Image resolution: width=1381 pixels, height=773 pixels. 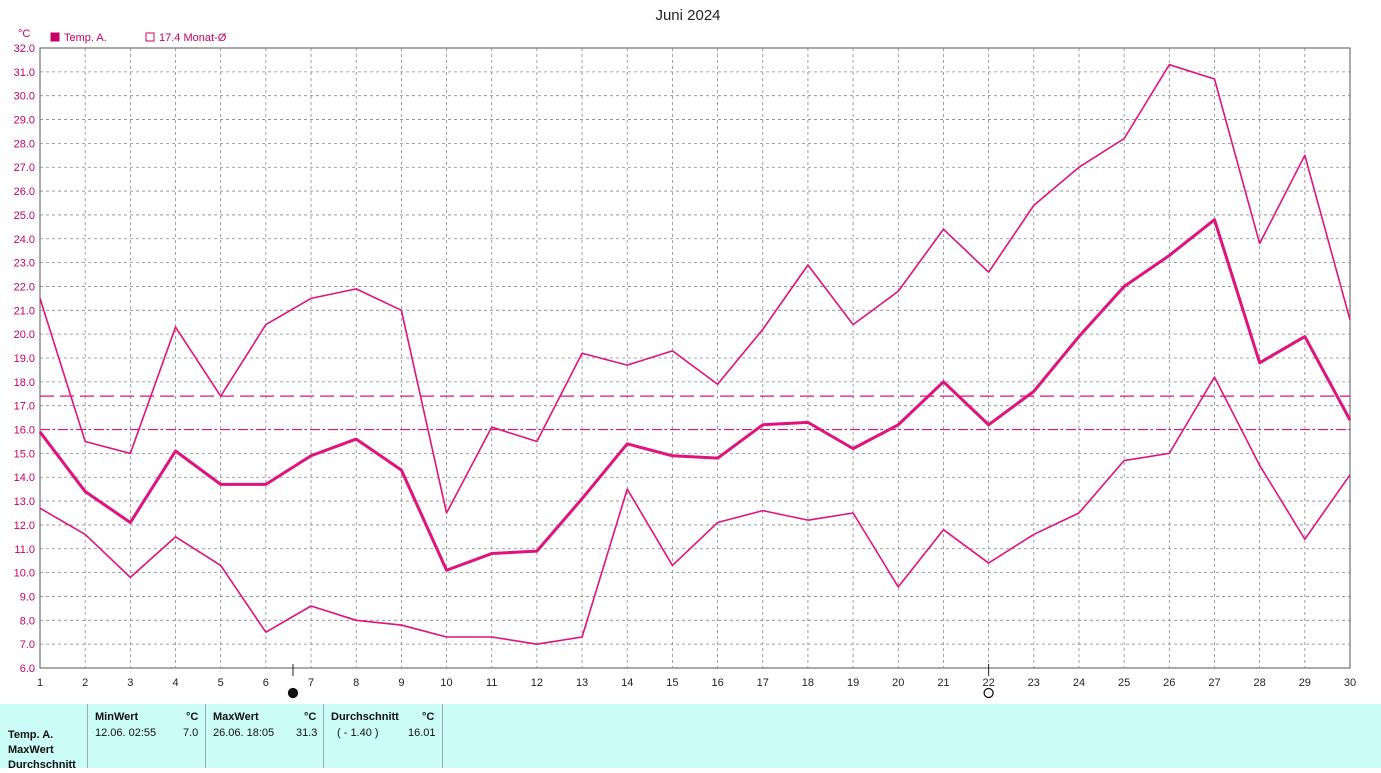 I want to click on legend-label-monthly-avg: 17.4 Monat-Ø, so click(x=193, y=38).